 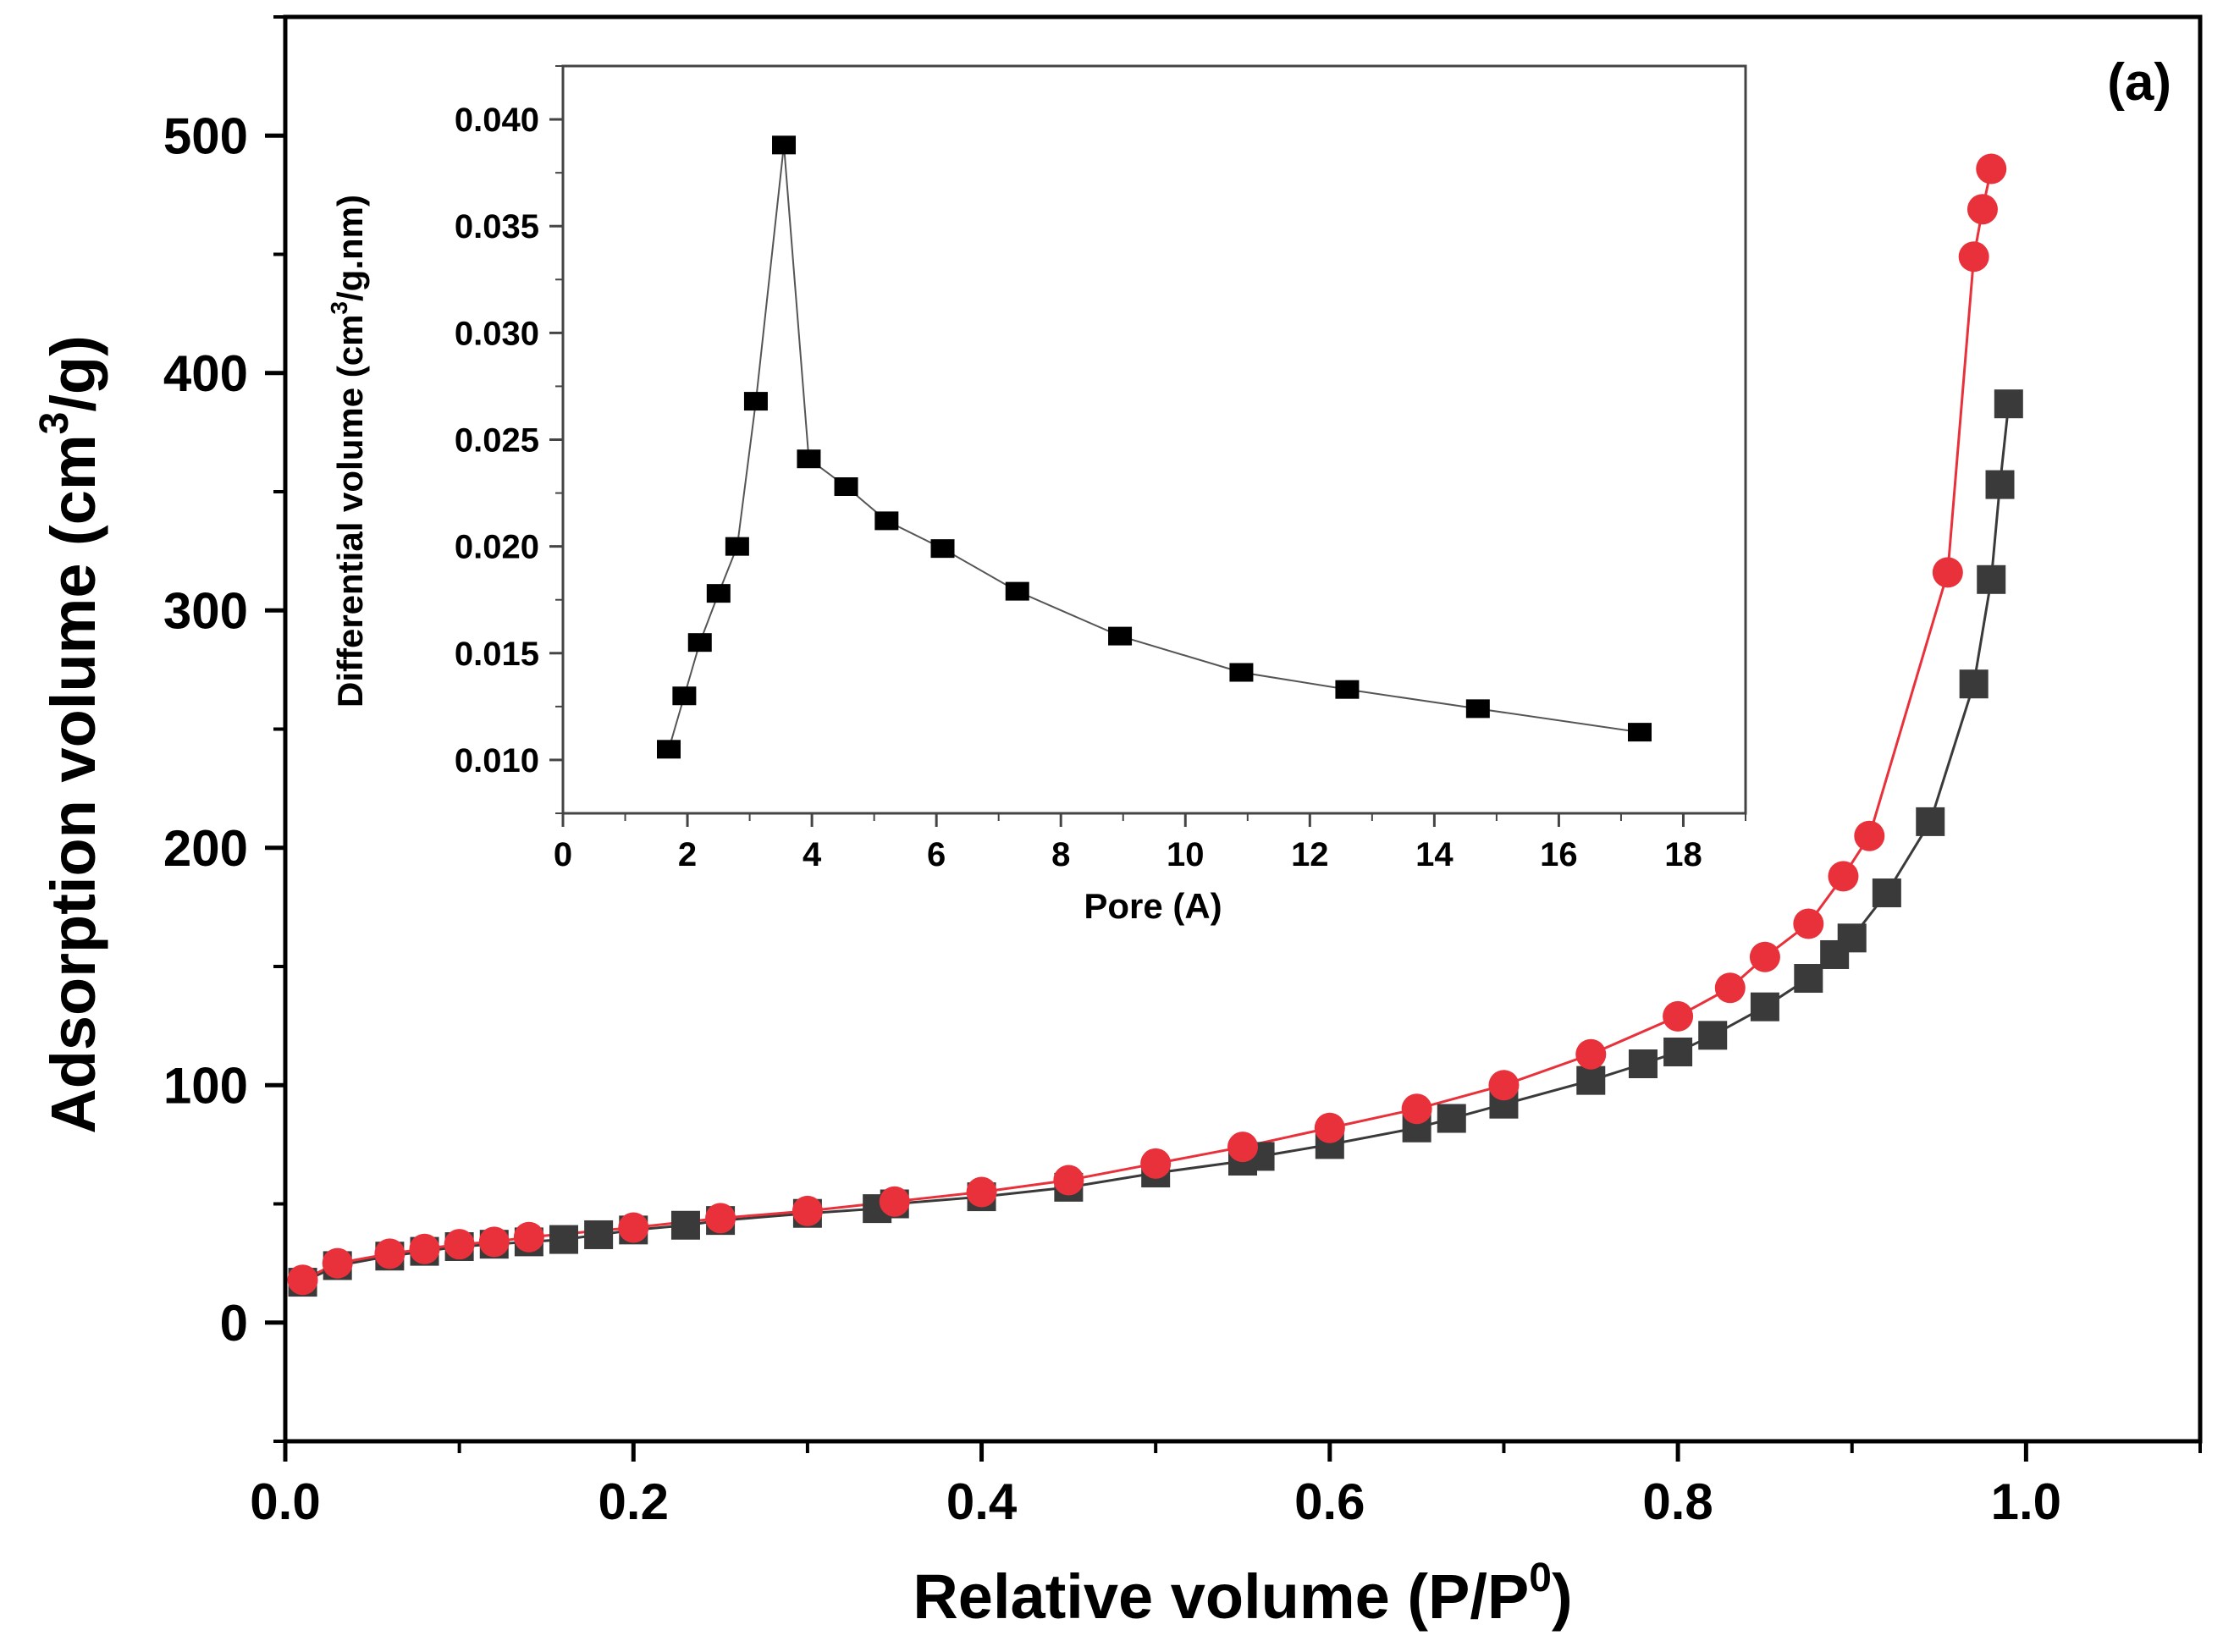 What do you see at coordinates (2139, 82) in the screenshot?
I see `panel-label: (a)` at bounding box center [2139, 82].